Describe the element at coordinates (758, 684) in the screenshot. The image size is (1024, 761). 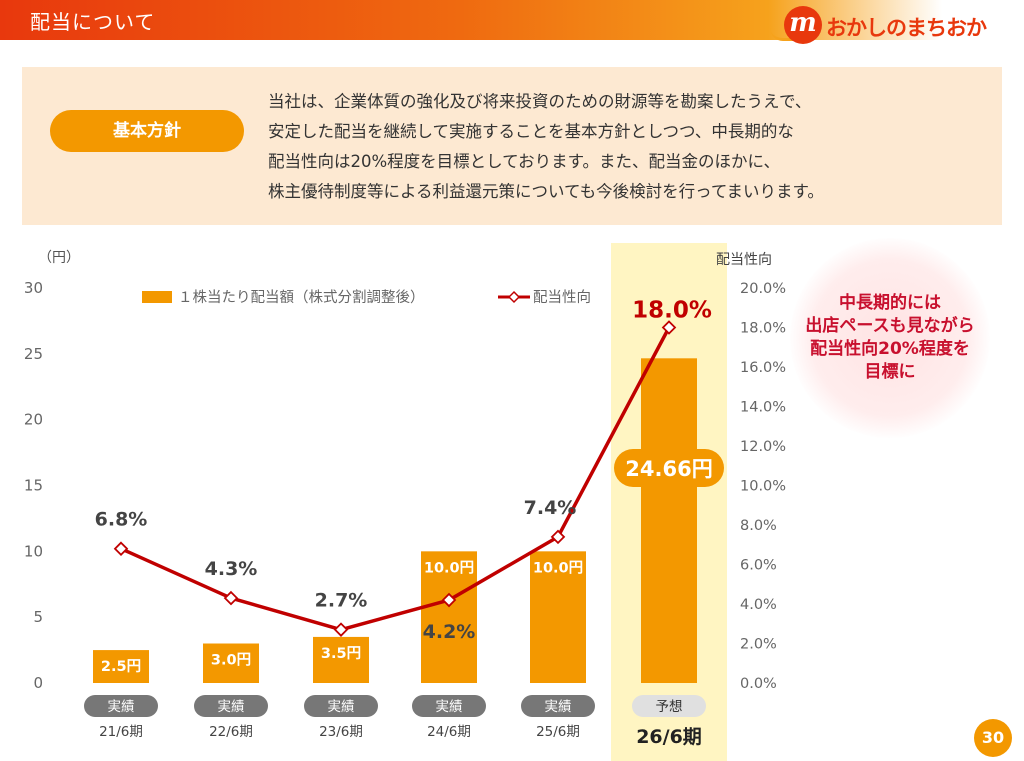
I see `right-tick-label: 0.0%` at that location.